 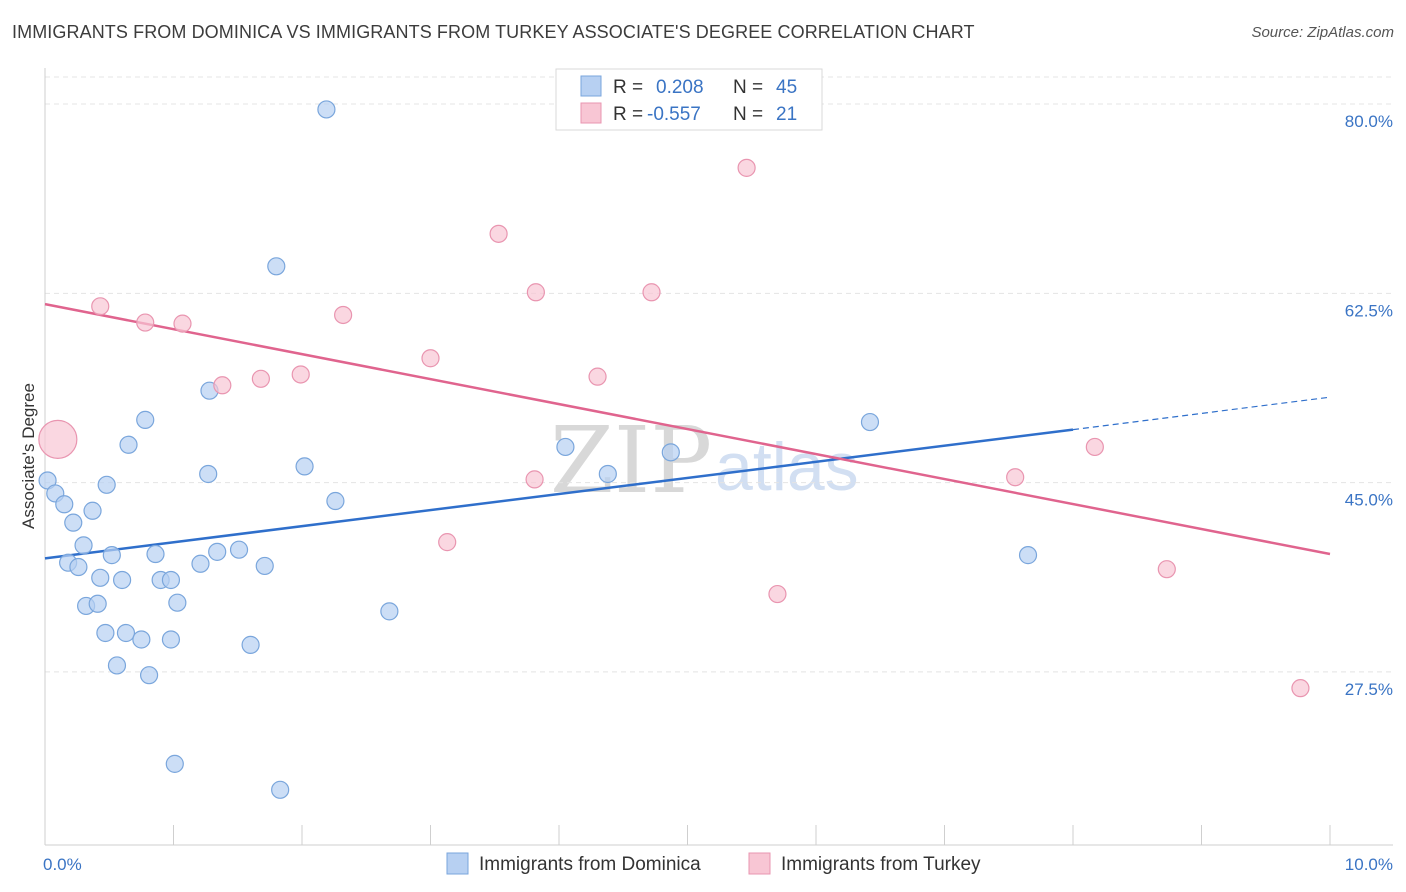 I want to click on series-legend-label-dominica: Immigrants from Dominica, so click(x=590, y=864).